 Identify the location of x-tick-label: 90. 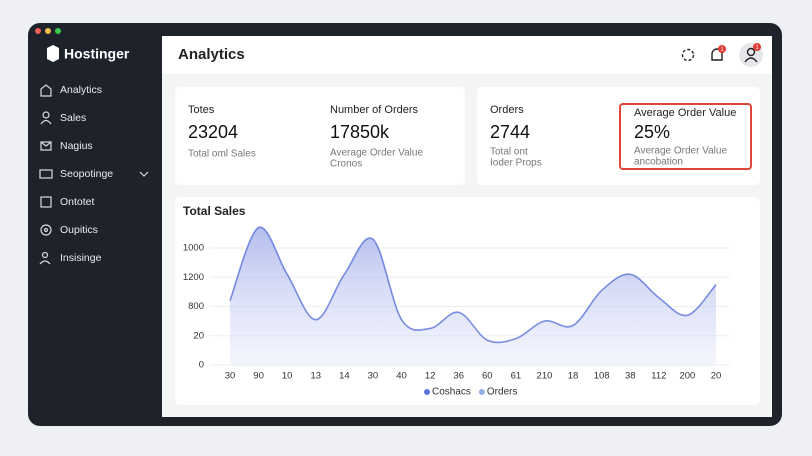
(258, 376).